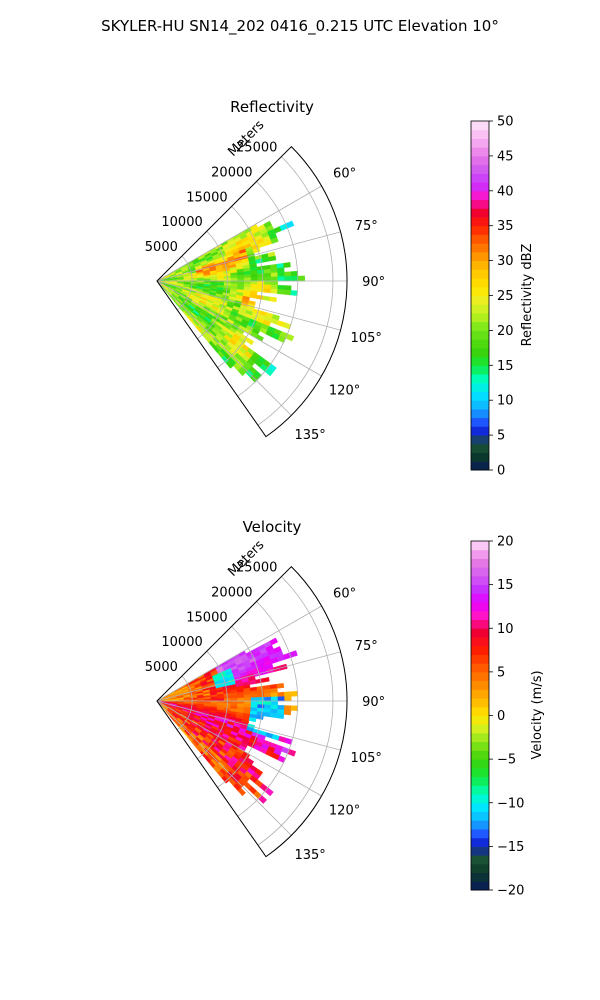 The height and width of the screenshot is (1000, 600). I want to click on colorbar-tick-label: −20, so click(510, 891).